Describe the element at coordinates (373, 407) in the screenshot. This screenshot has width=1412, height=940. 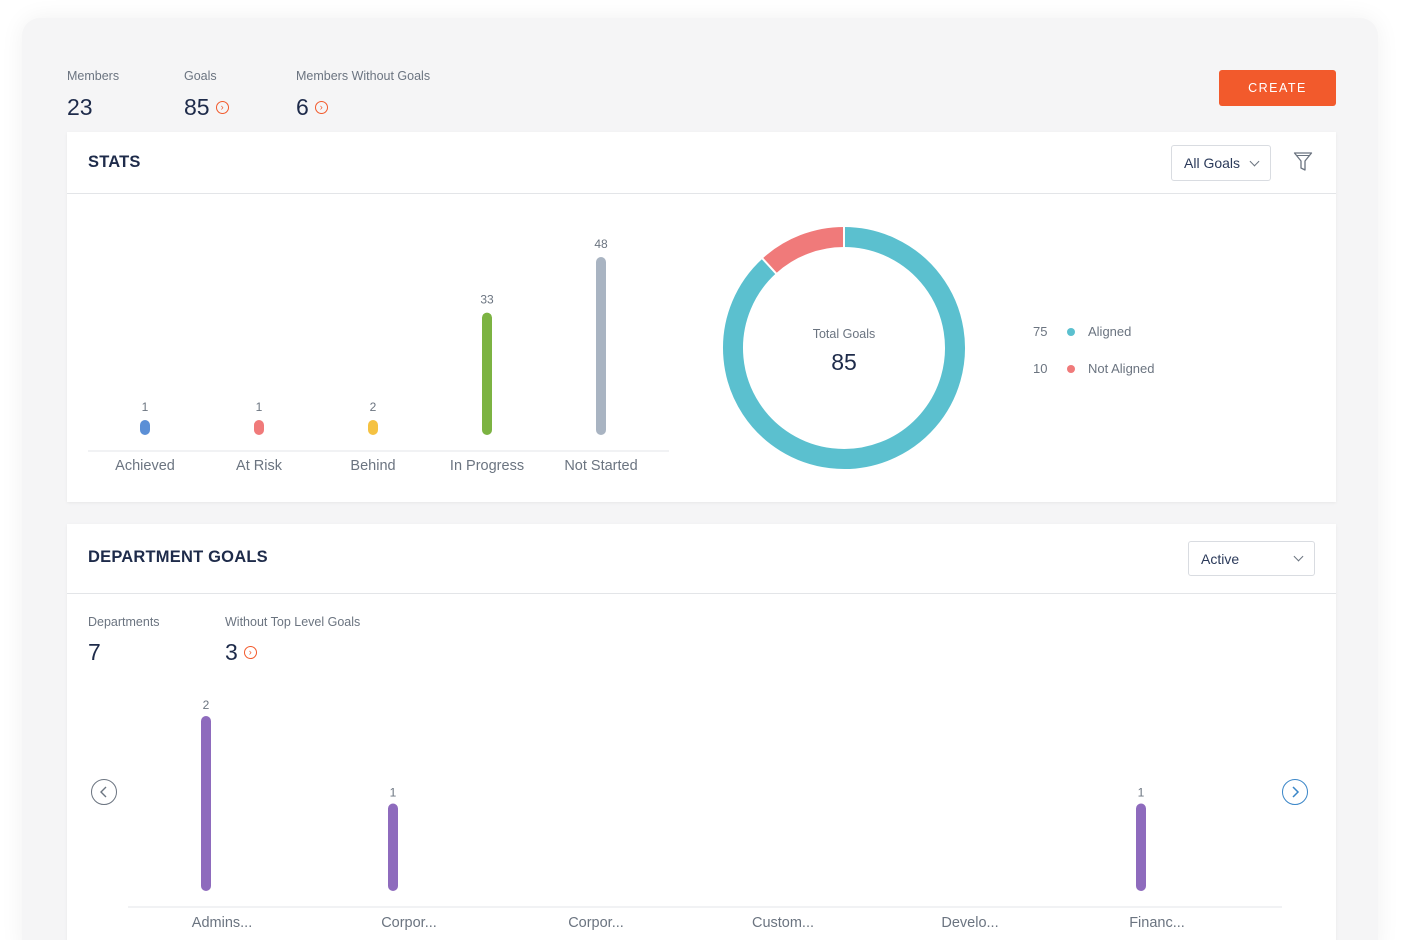
I see `status-bar-value-label: 2` at that location.